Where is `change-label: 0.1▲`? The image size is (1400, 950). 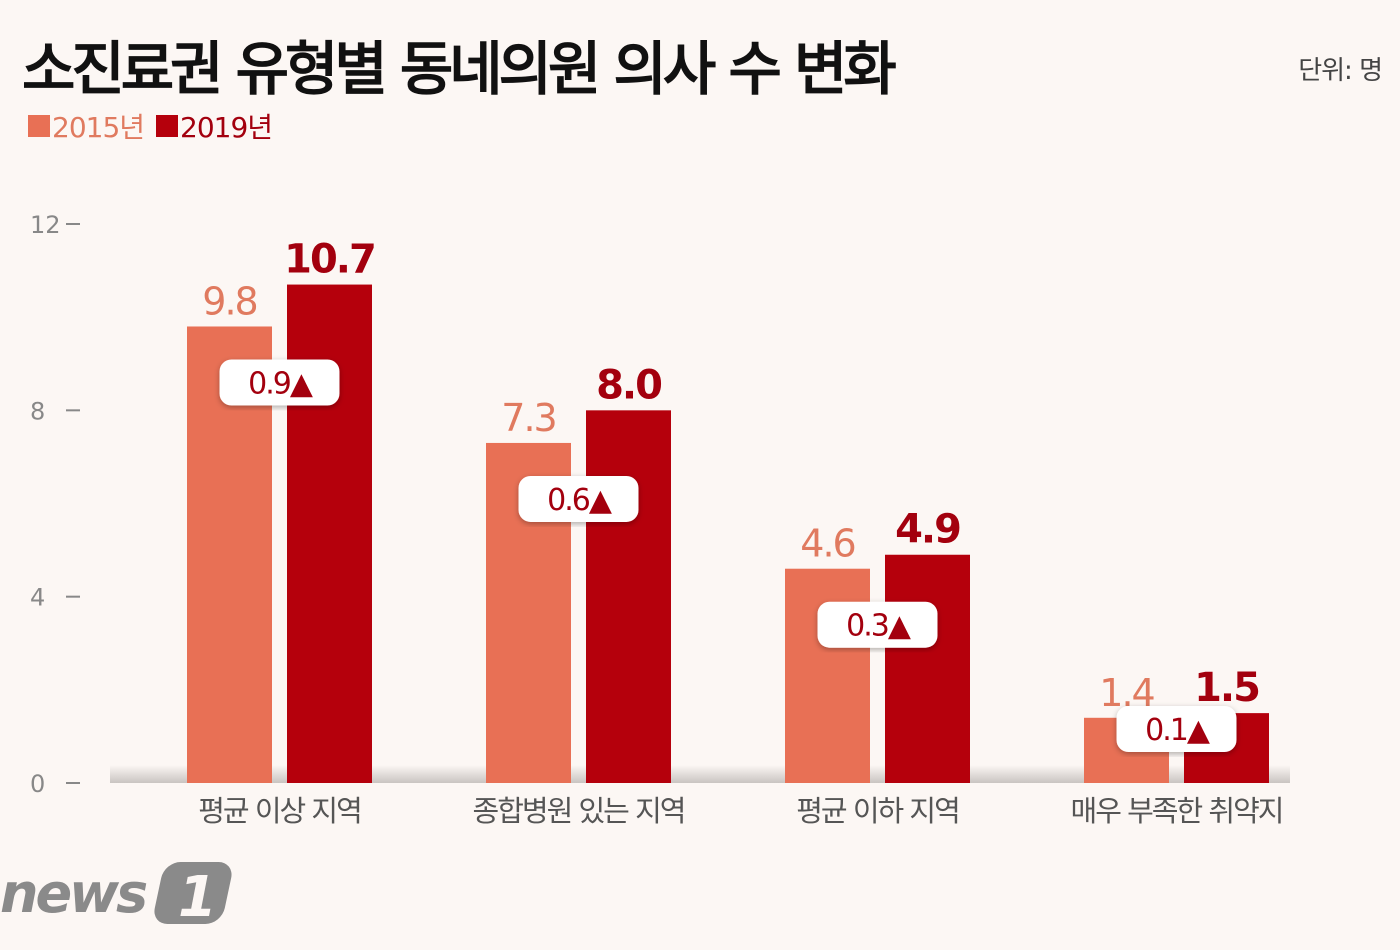
change-label: 0.1▲ is located at coordinates (1177, 730).